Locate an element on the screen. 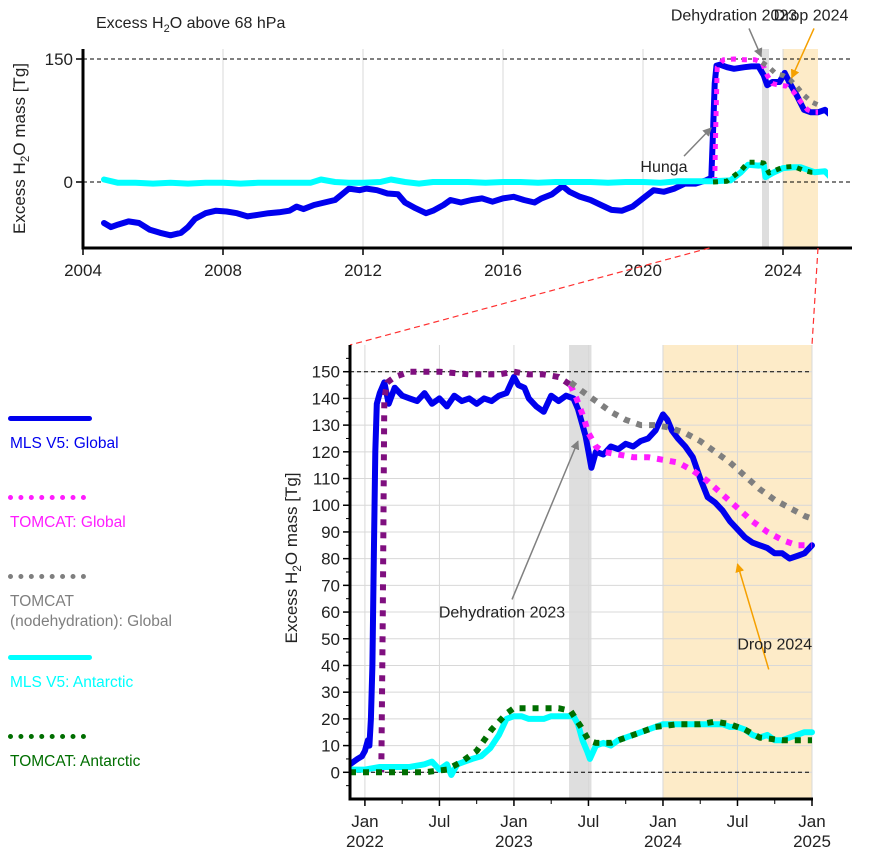 The image size is (882, 861). x-tick-label: 2020 is located at coordinates (643, 270).